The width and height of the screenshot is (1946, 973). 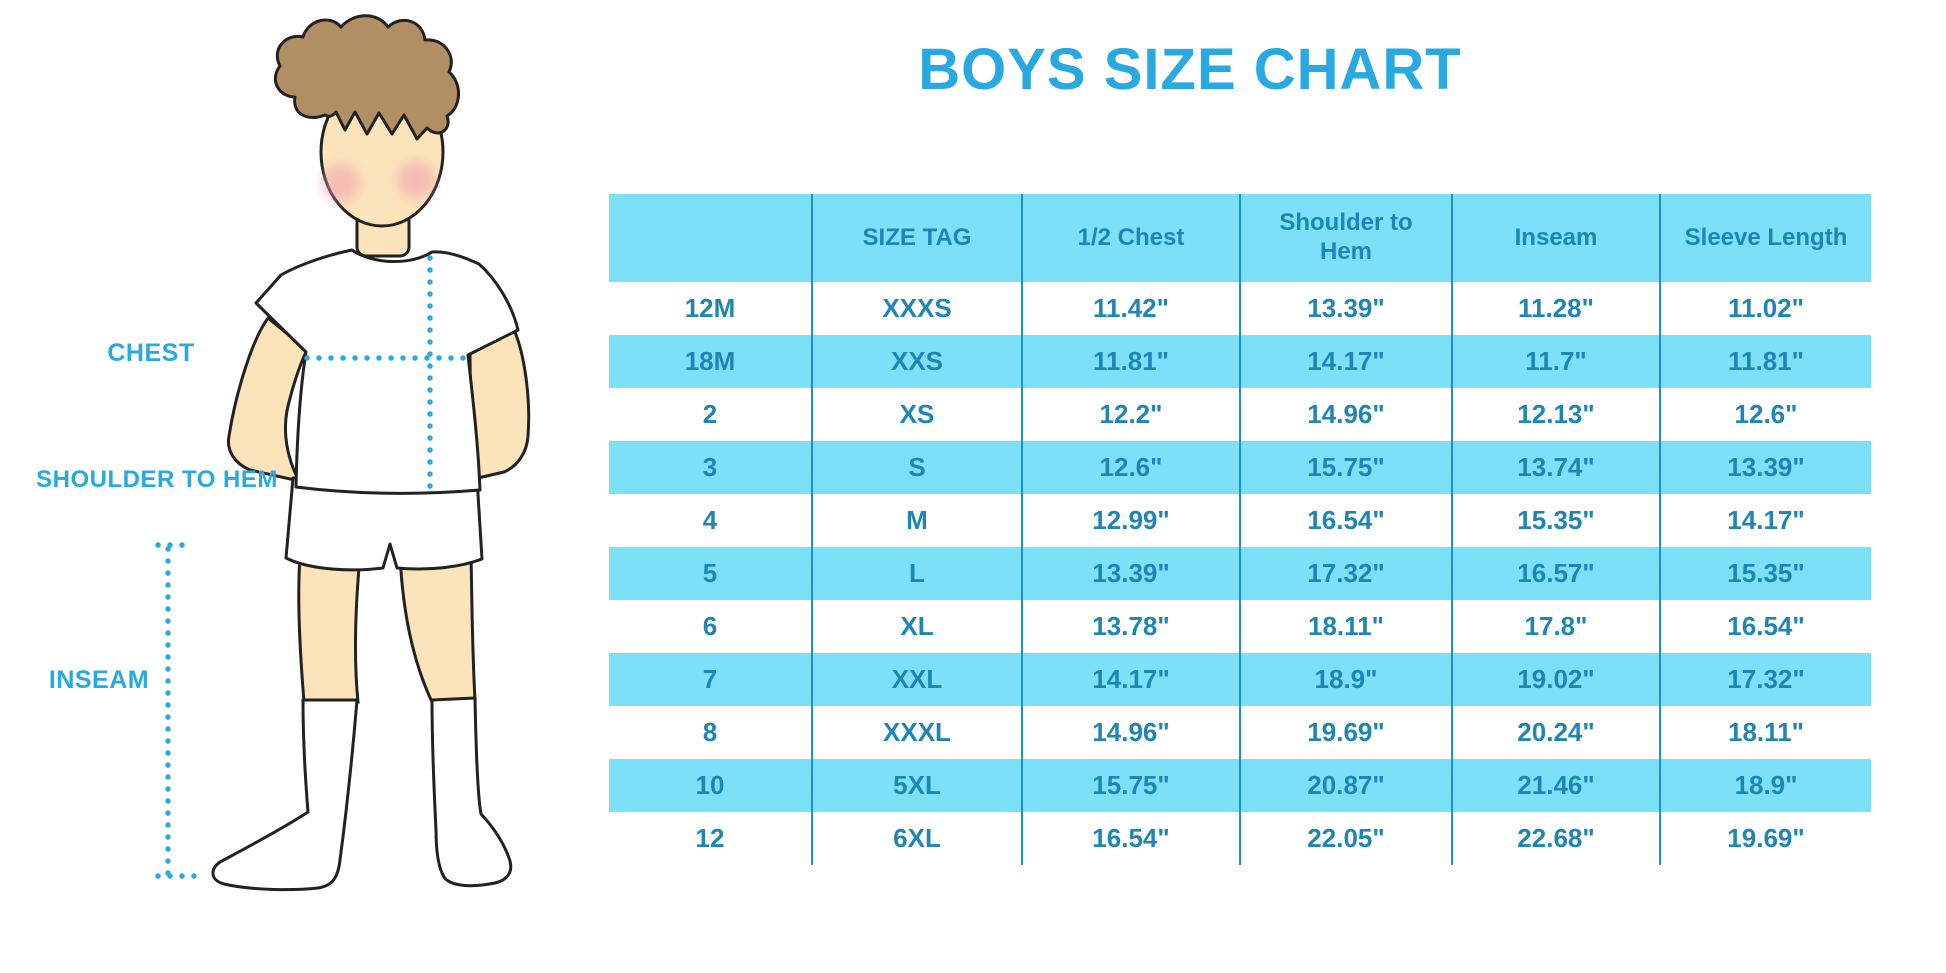 I want to click on cell-sleeve-length: 18.11", so click(x=1766, y=732).